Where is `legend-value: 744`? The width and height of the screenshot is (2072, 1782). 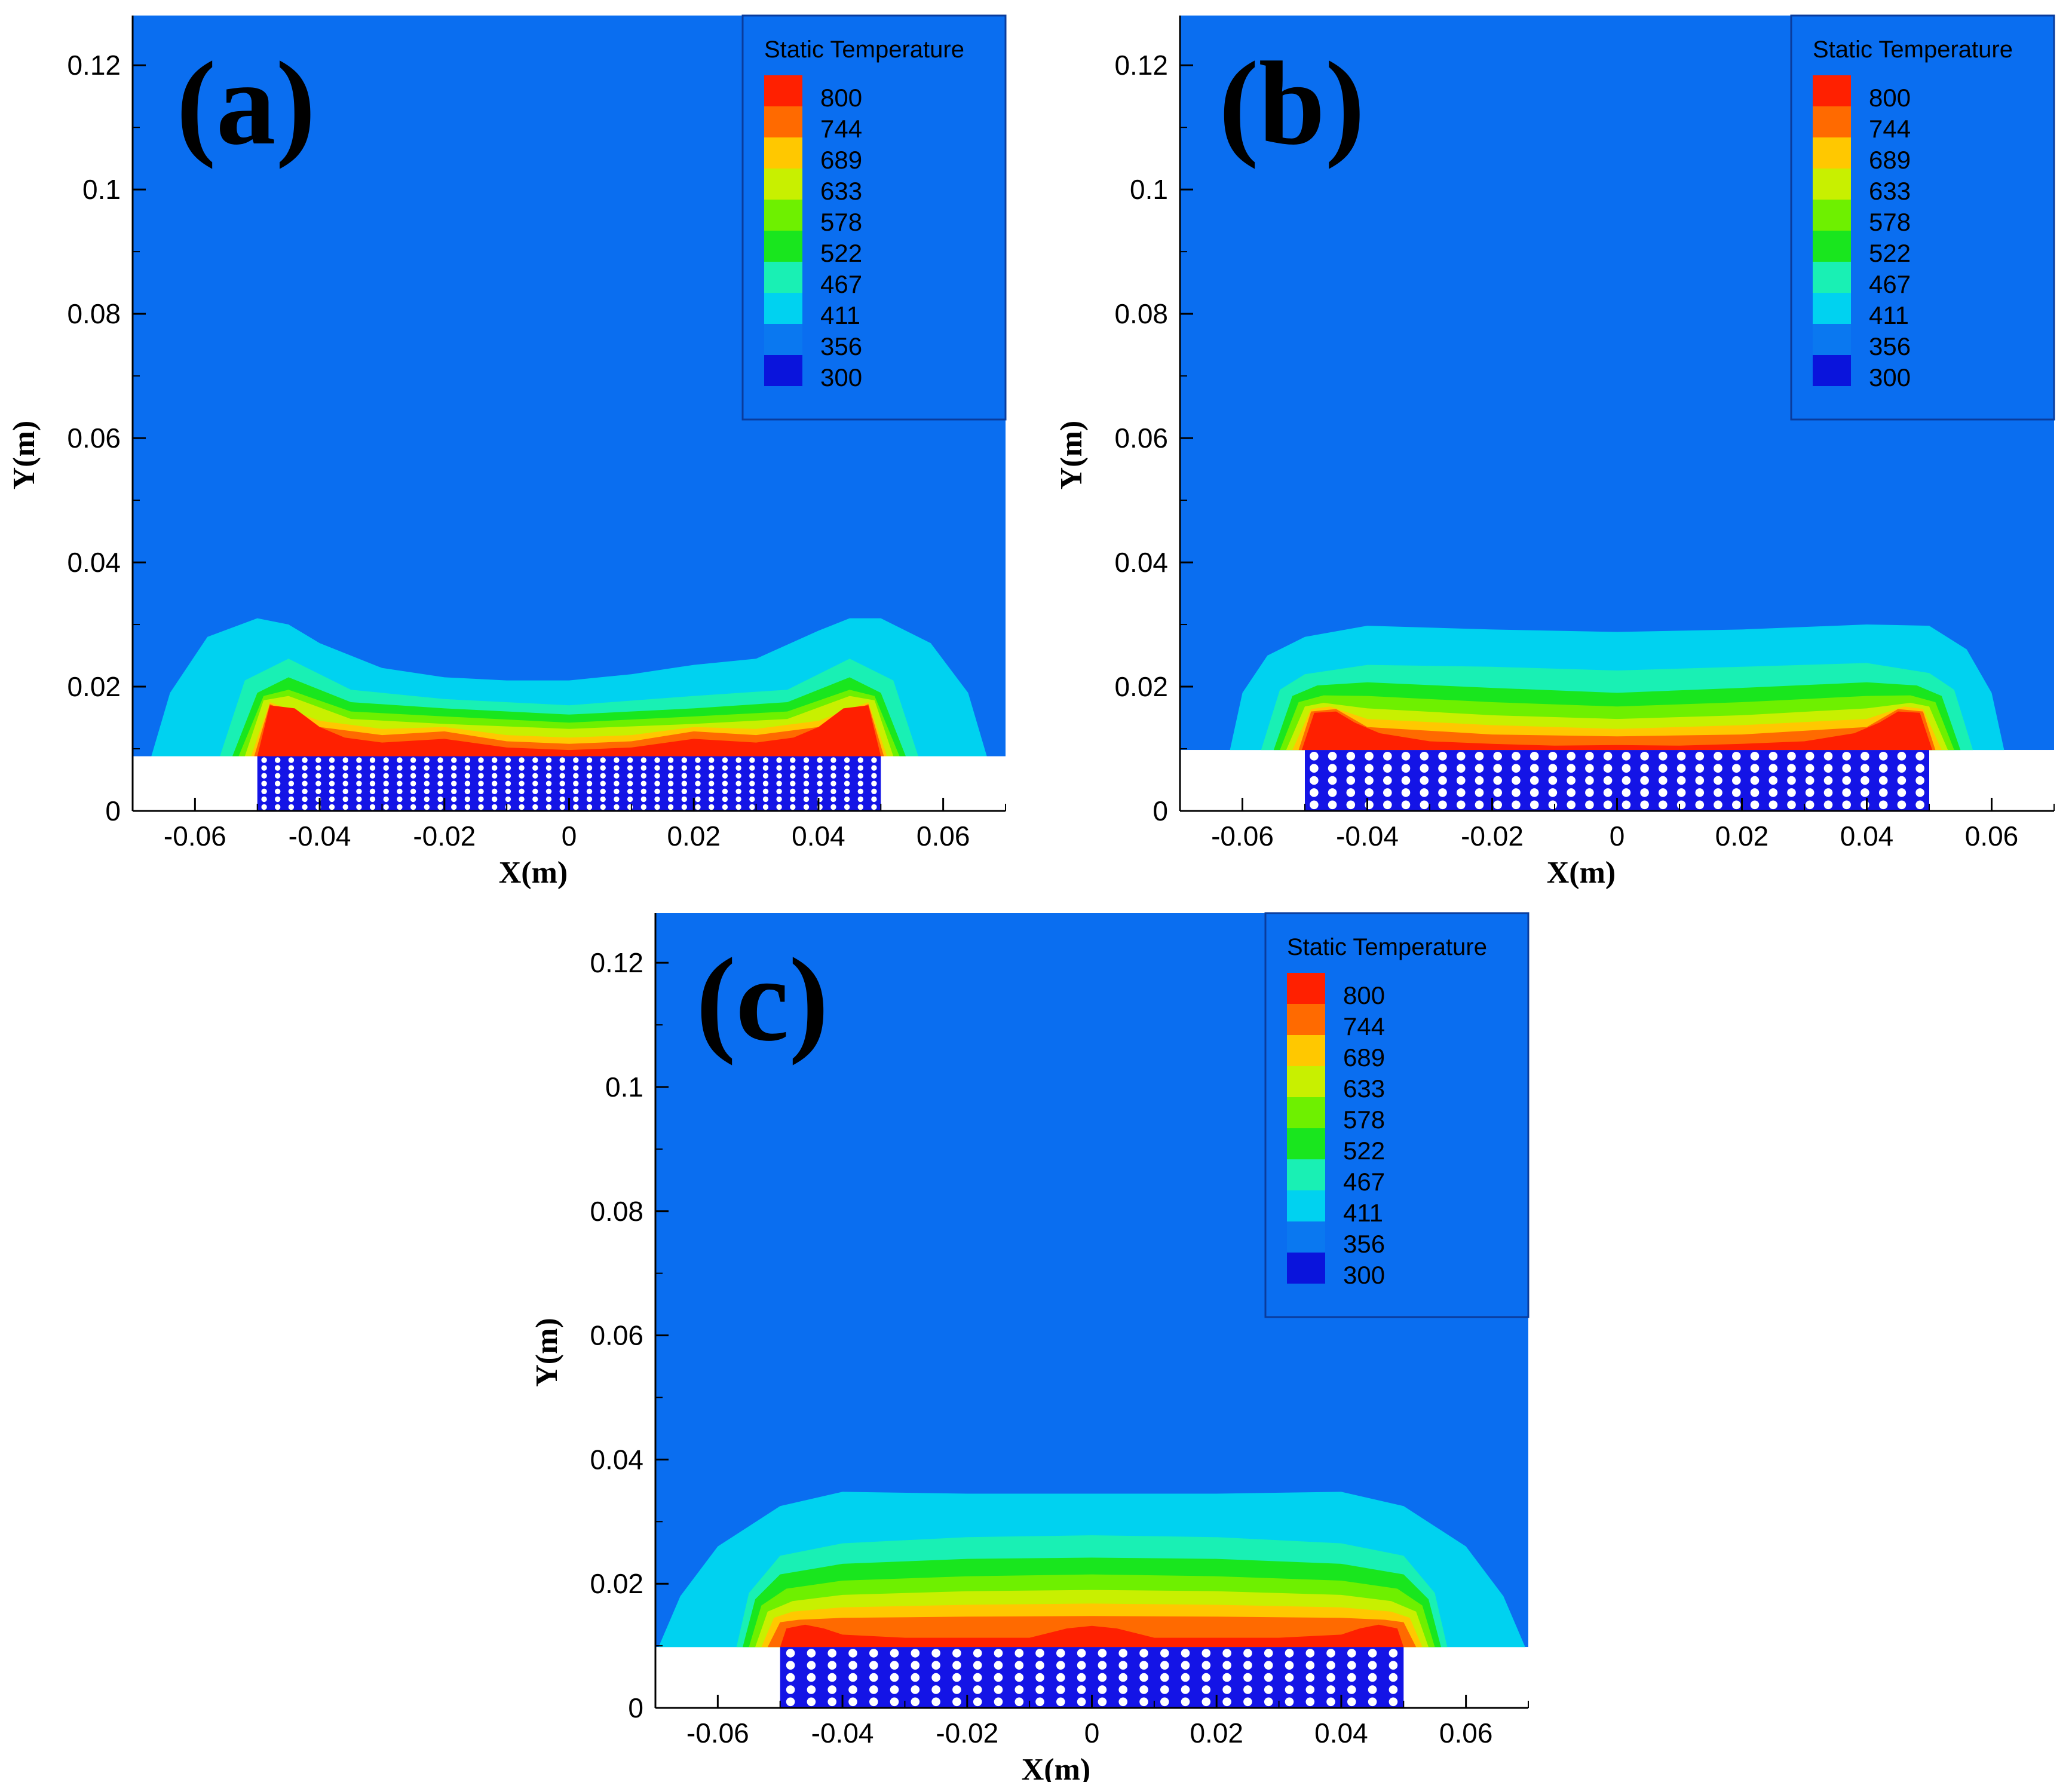 legend-value: 744 is located at coordinates (1364, 1026).